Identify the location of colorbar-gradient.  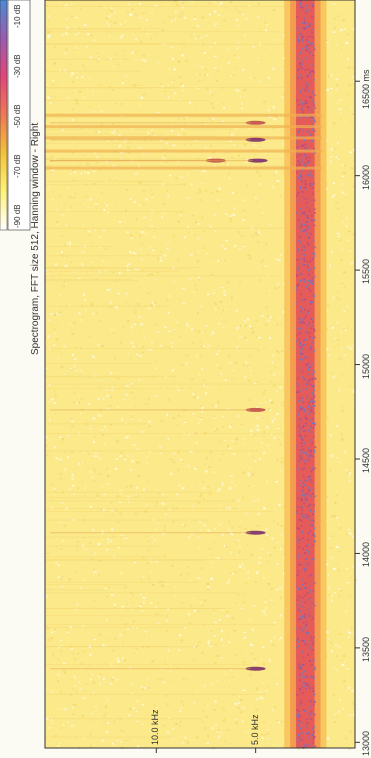
(4, 115).